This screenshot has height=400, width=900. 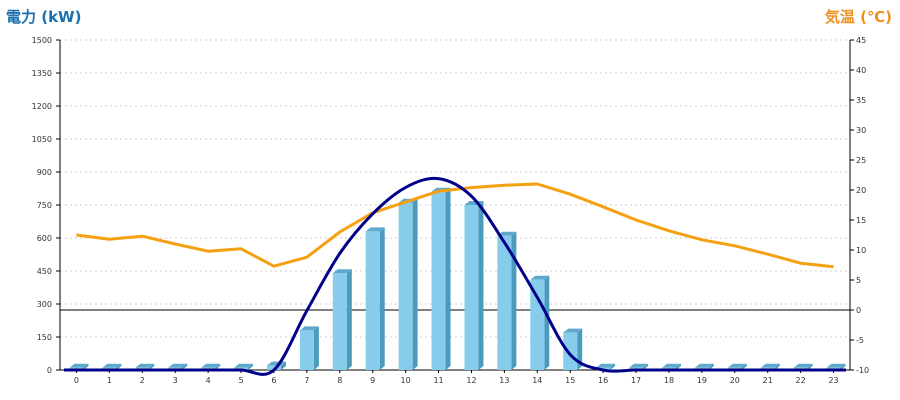 I want to click on x-tick-label: 11, so click(x=438, y=380).